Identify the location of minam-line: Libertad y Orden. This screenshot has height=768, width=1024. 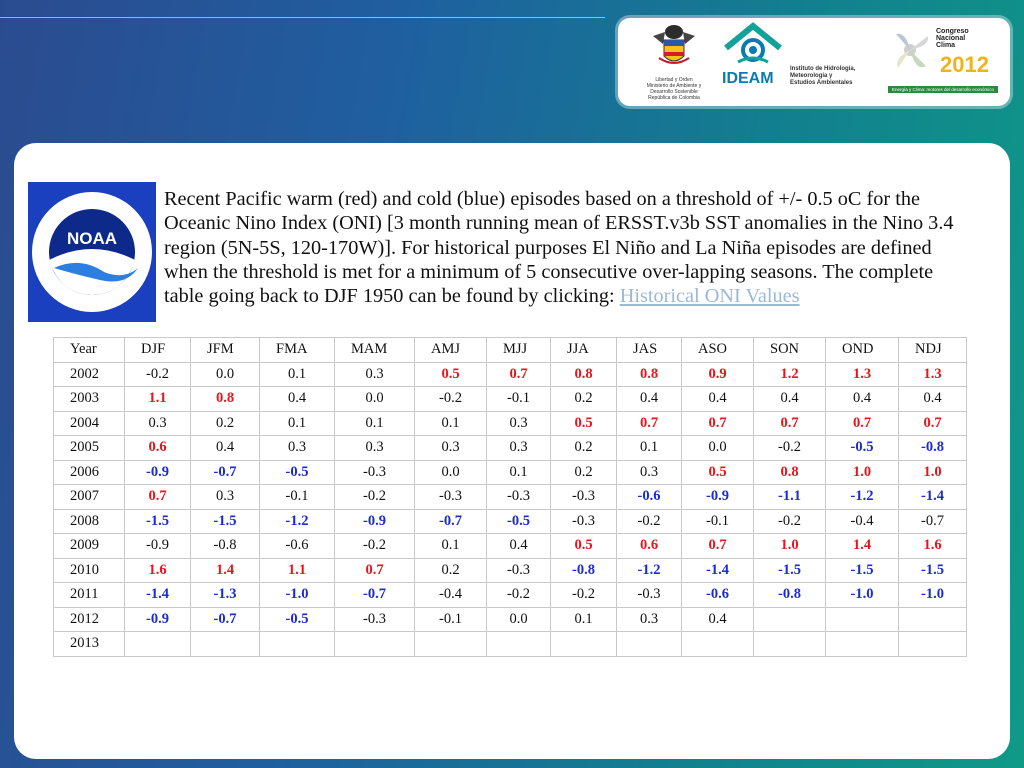
(674, 80).